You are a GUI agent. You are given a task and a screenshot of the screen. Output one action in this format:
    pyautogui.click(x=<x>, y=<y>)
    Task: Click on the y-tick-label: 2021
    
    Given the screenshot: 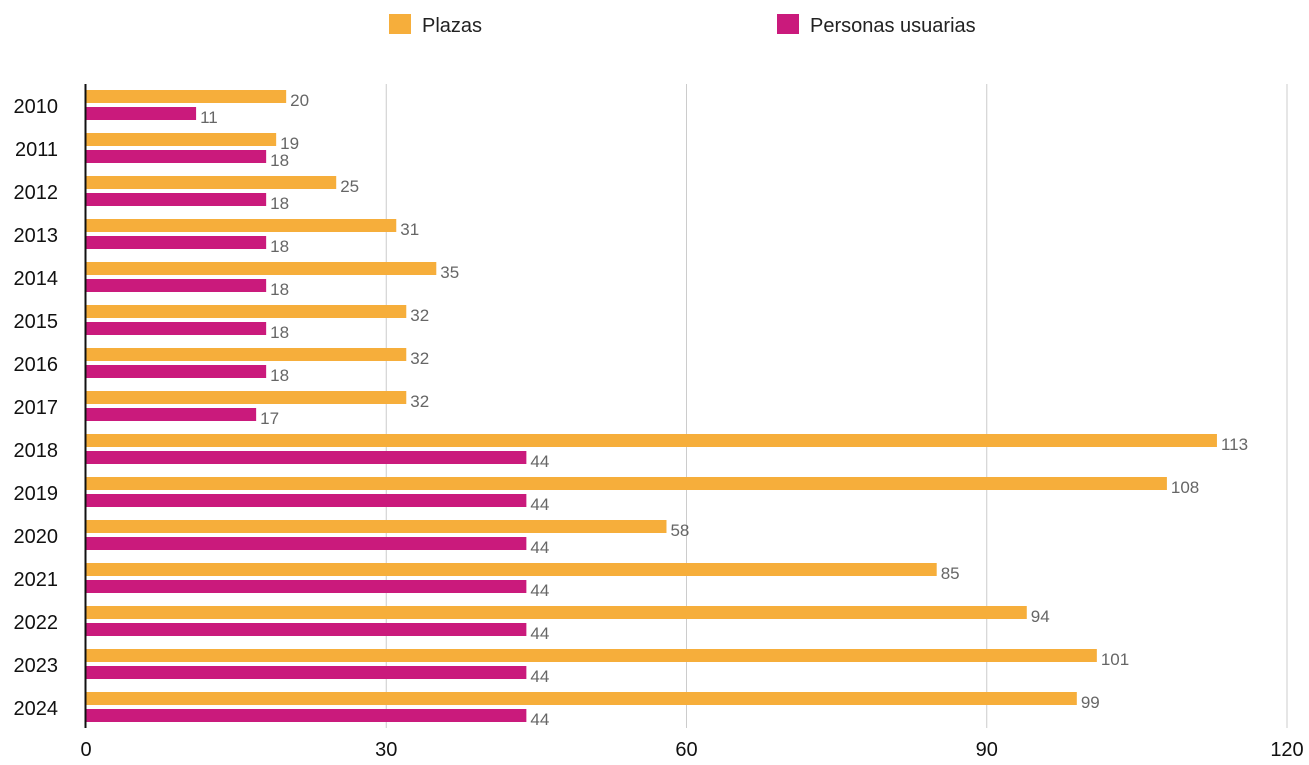 What is the action you would take?
    pyautogui.click(x=36, y=580)
    